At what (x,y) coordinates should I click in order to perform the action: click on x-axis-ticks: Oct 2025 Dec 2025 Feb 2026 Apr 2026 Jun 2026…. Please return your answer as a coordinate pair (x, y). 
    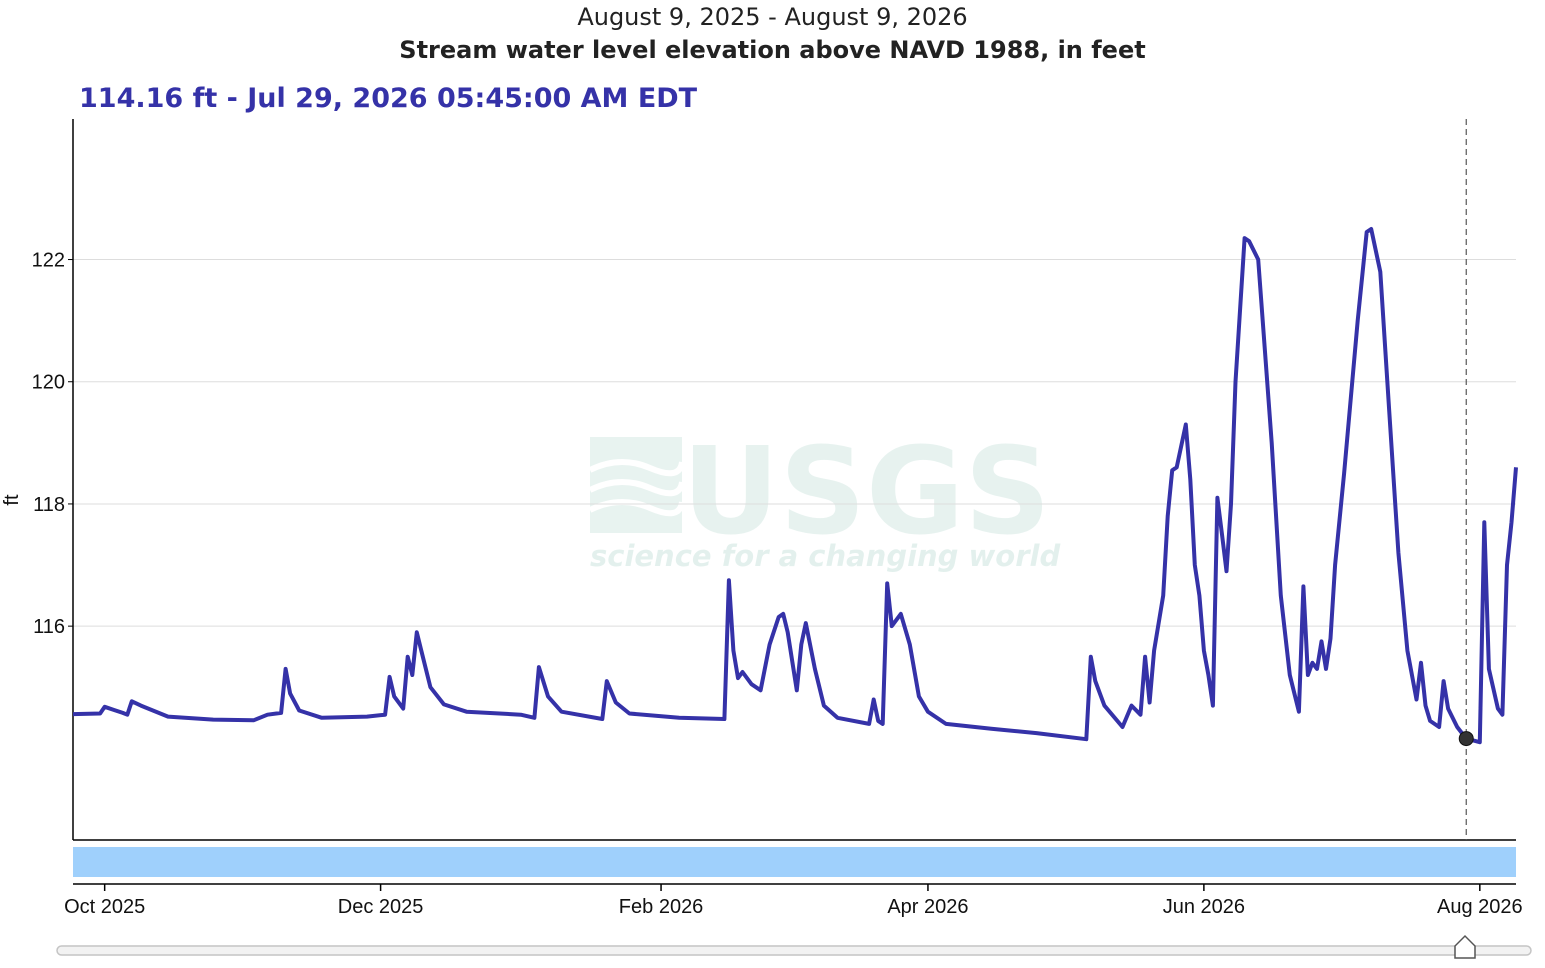
    Looking at the image, I should click on (793, 901).